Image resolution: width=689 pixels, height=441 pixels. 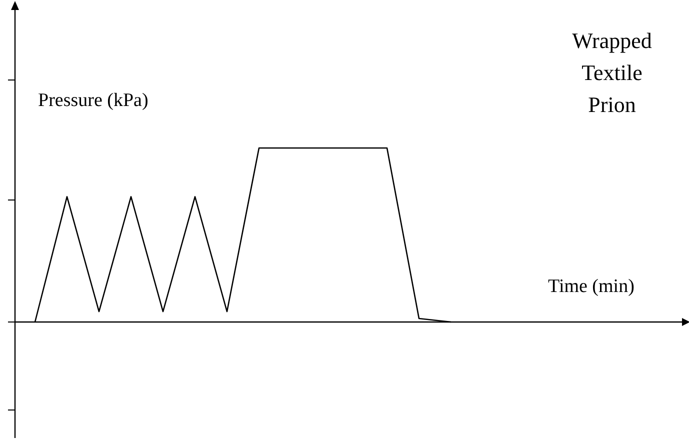 I want to click on y-axis-title: Pressure (kPa), so click(x=93, y=100).